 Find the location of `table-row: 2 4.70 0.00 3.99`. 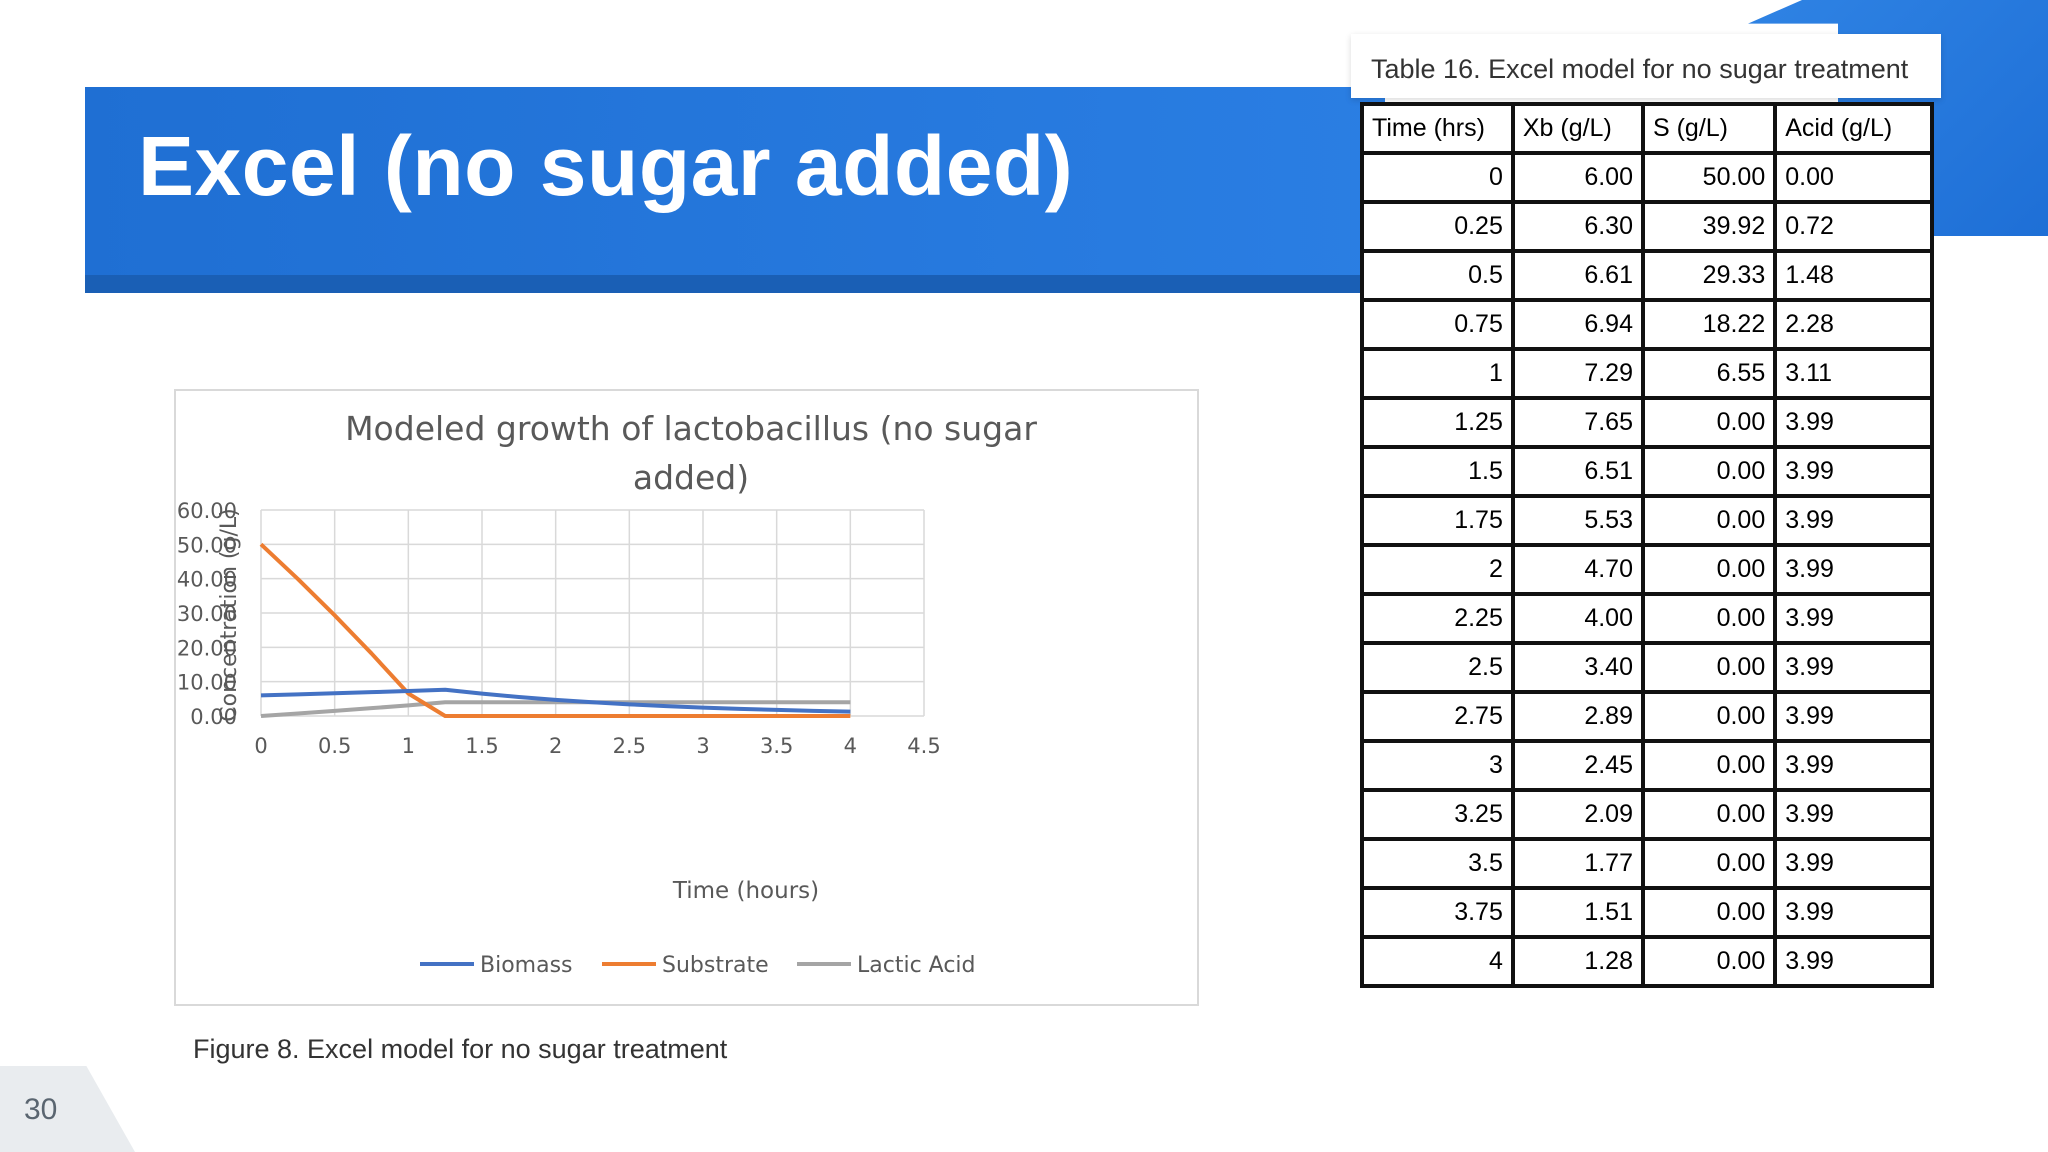

table-row: 2 4.70 0.00 3.99 is located at coordinates (1647, 569).